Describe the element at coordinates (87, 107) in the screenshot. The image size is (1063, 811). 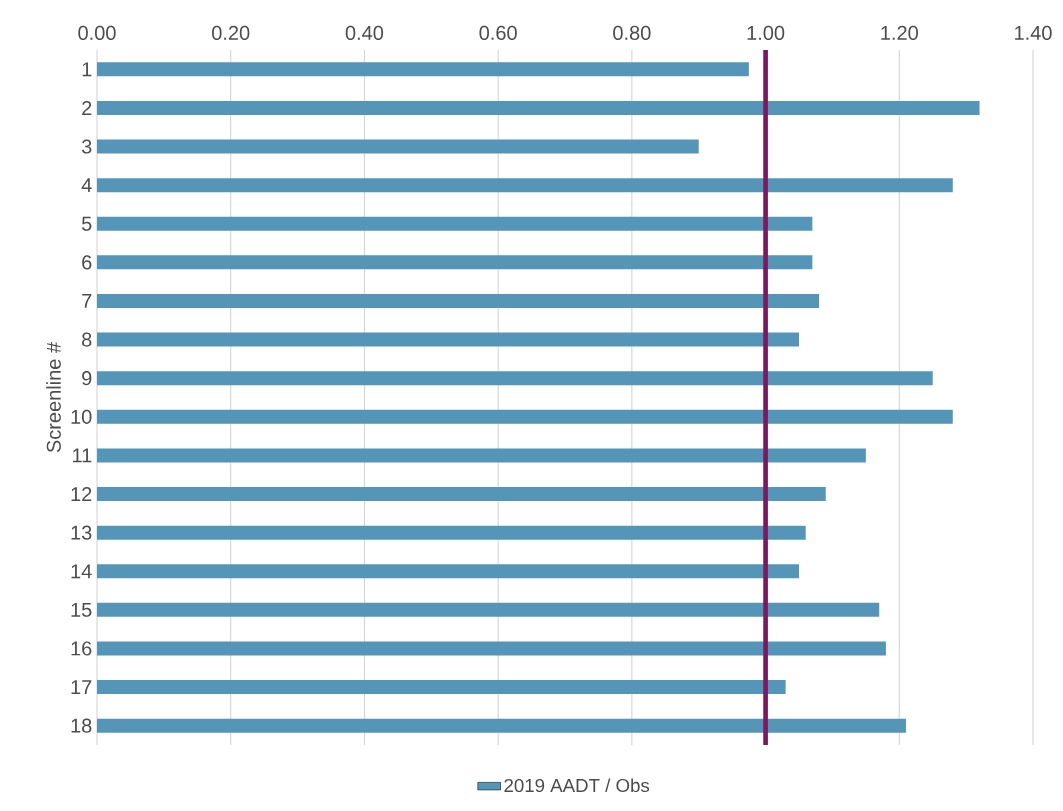
I see `y-tick-label: 2` at that location.